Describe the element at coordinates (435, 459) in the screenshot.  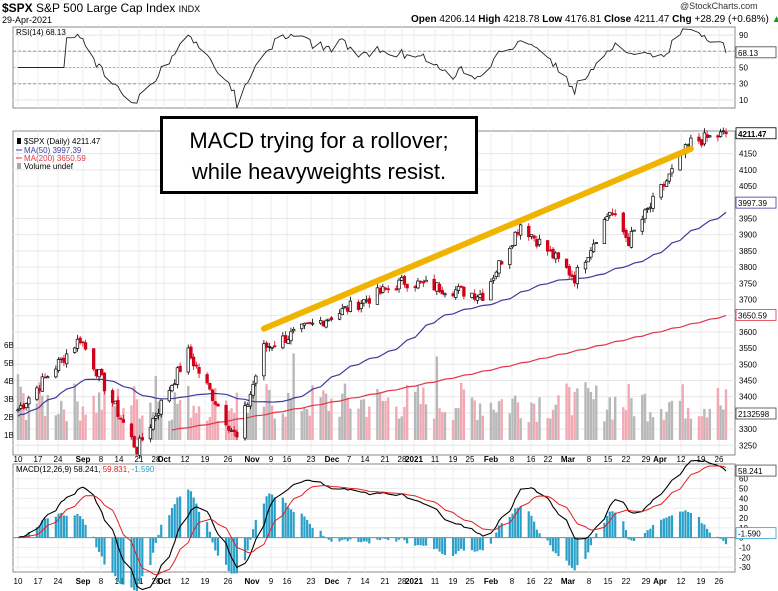
I see `x-axis-label-top: 11` at that location.